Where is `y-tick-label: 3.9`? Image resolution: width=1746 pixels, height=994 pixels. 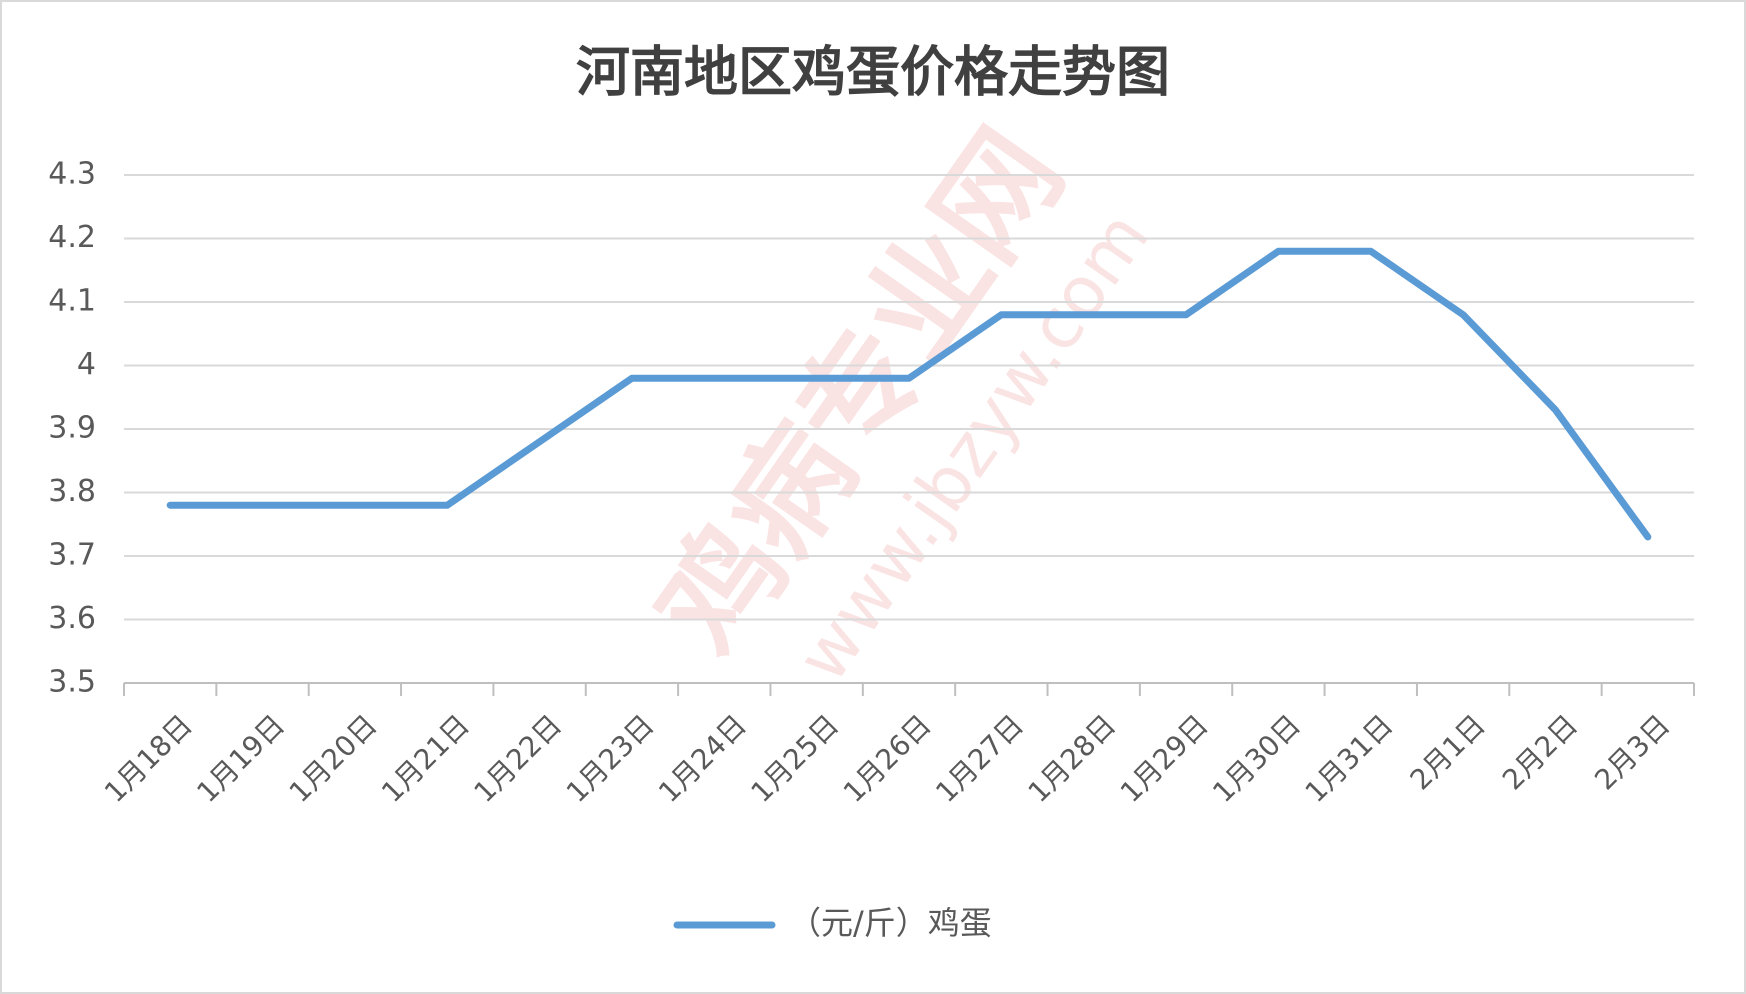 y-tick-label: 3.9 is located at coordinates (72, 428).